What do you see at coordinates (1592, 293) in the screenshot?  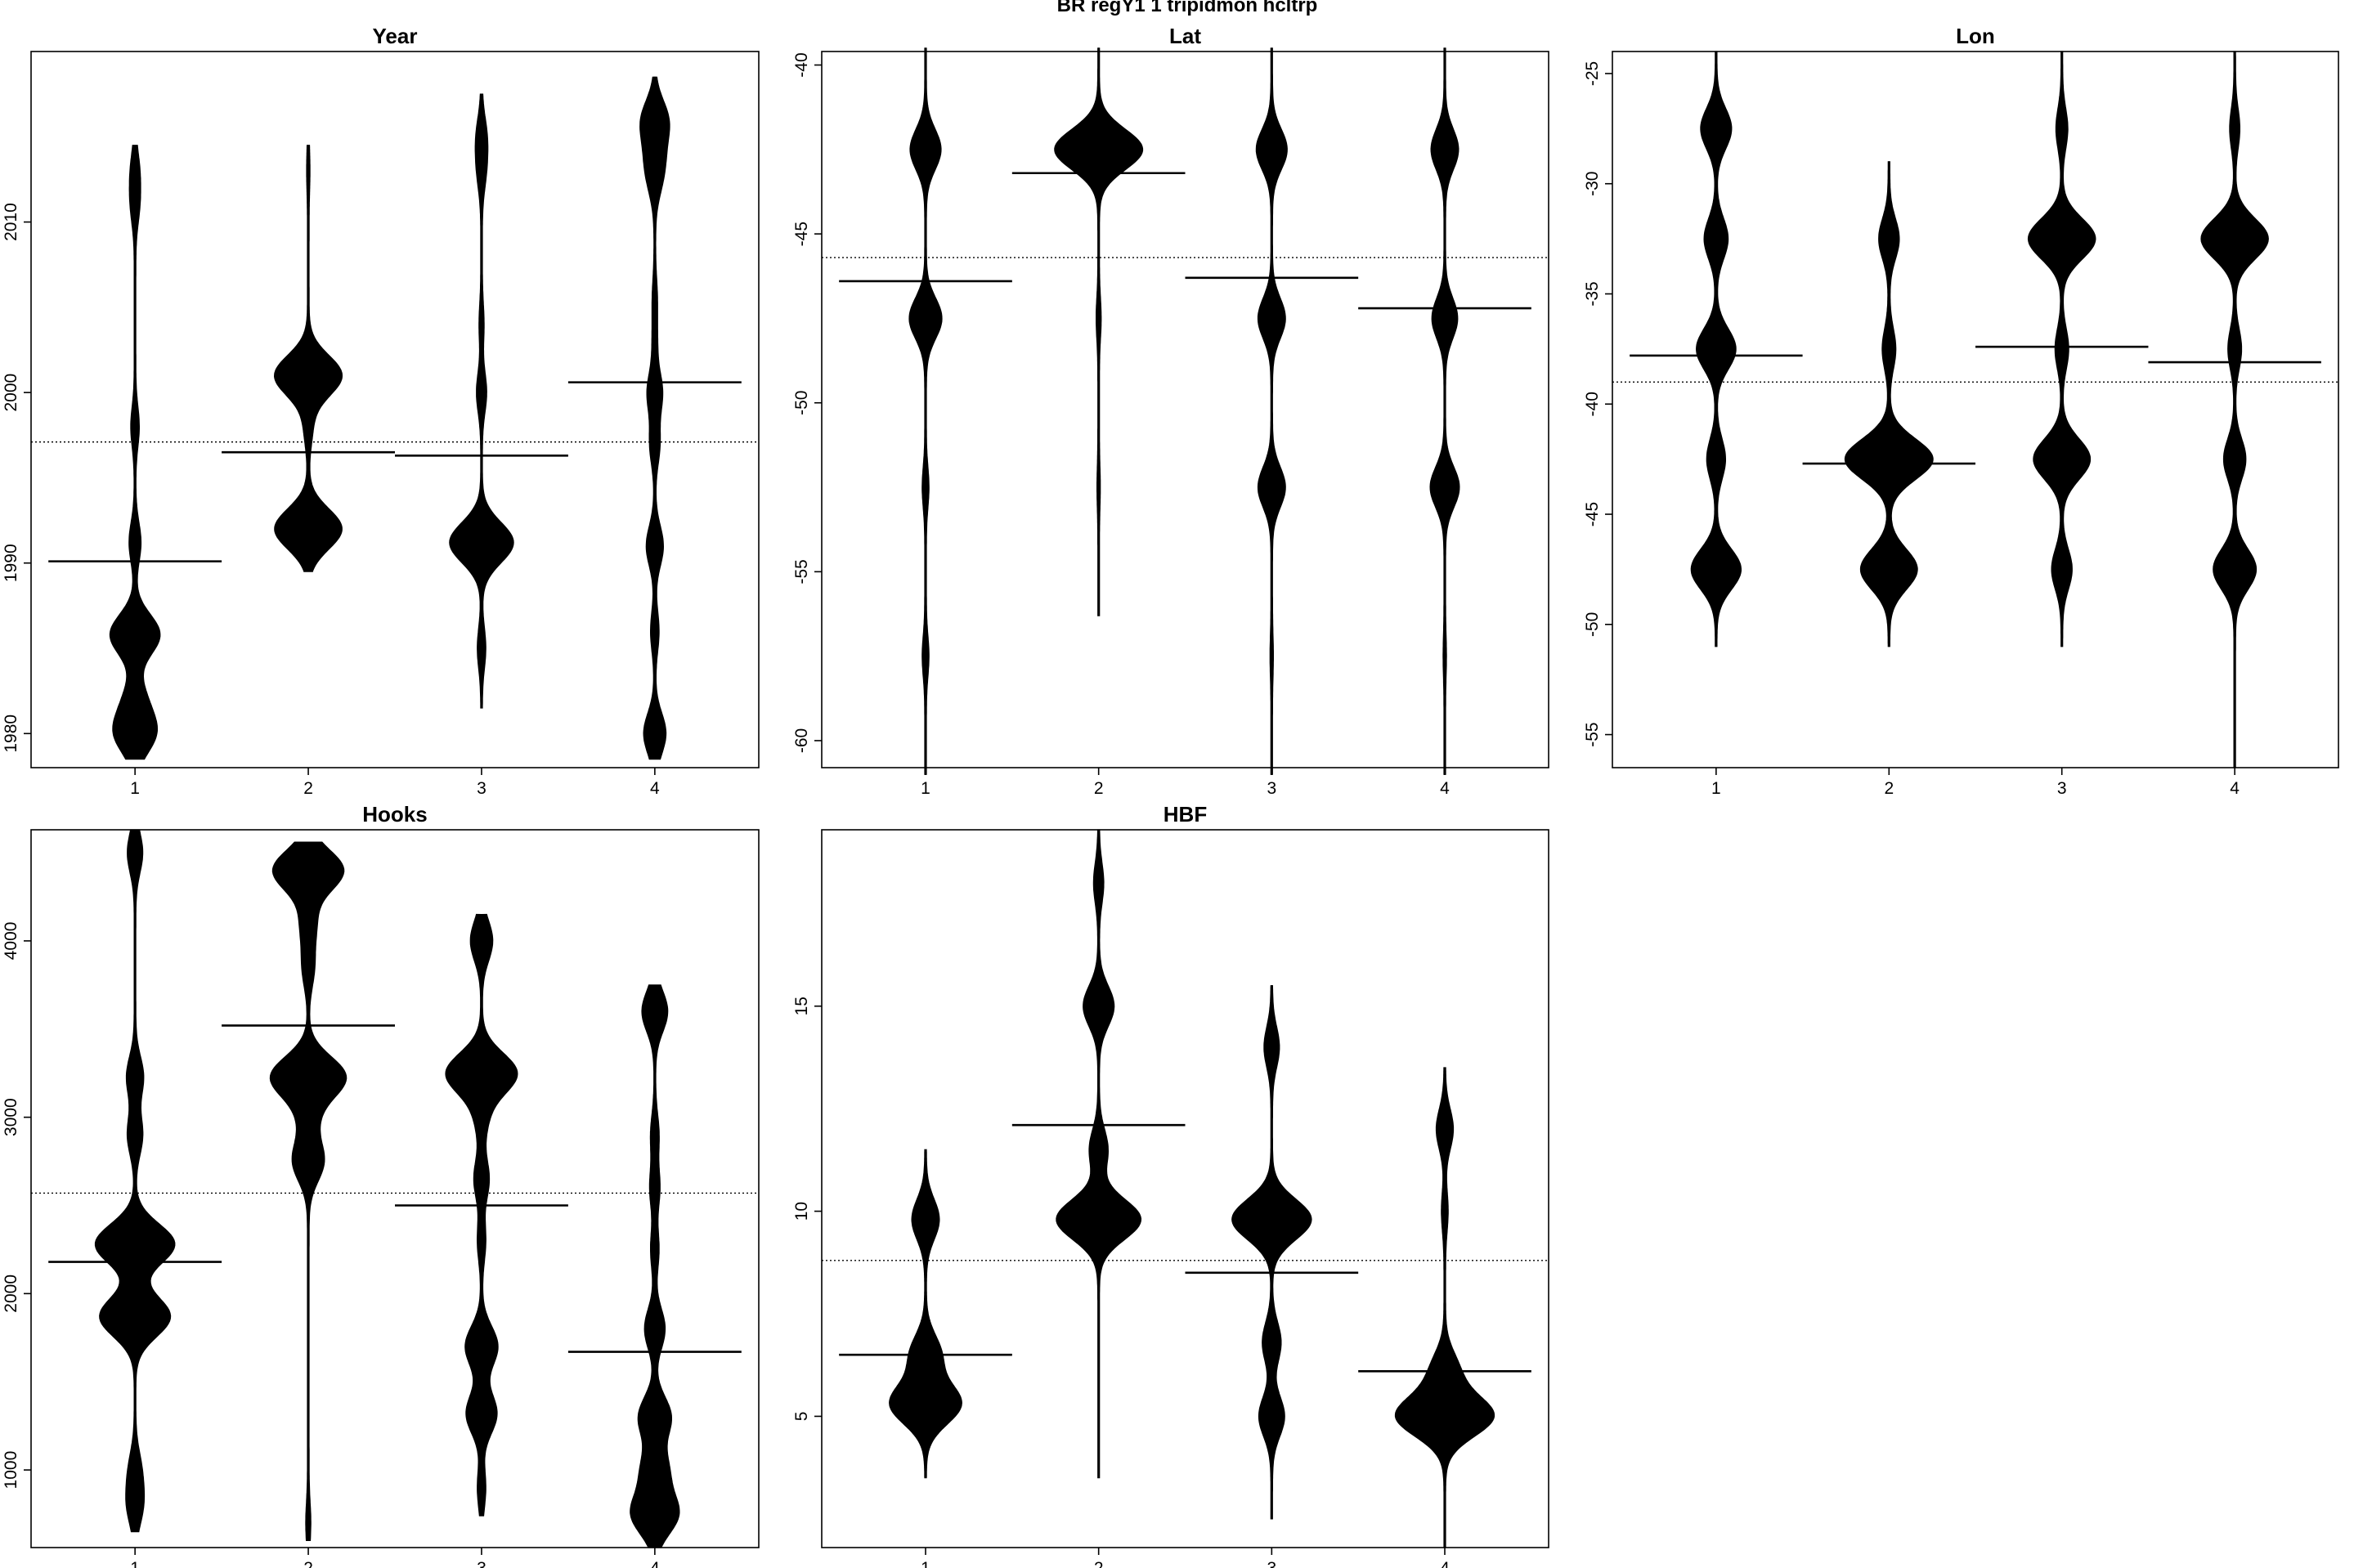 I see `y-tick-label: -35` at bounding box center [1592, 293].